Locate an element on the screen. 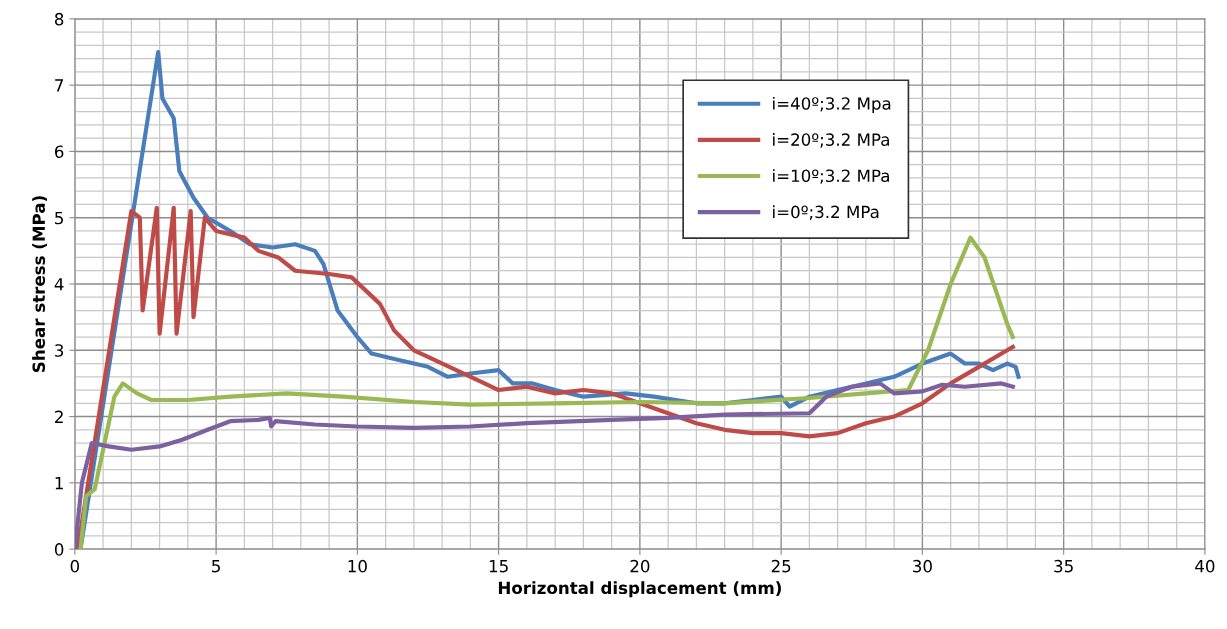  legend-label: i=20º;3.2 MPa is located at coordinates (831, 140).